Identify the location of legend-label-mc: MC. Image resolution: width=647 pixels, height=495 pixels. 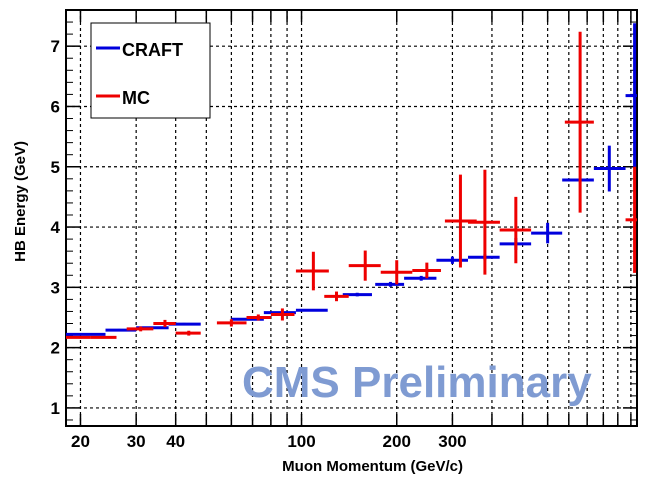
(136, 98).